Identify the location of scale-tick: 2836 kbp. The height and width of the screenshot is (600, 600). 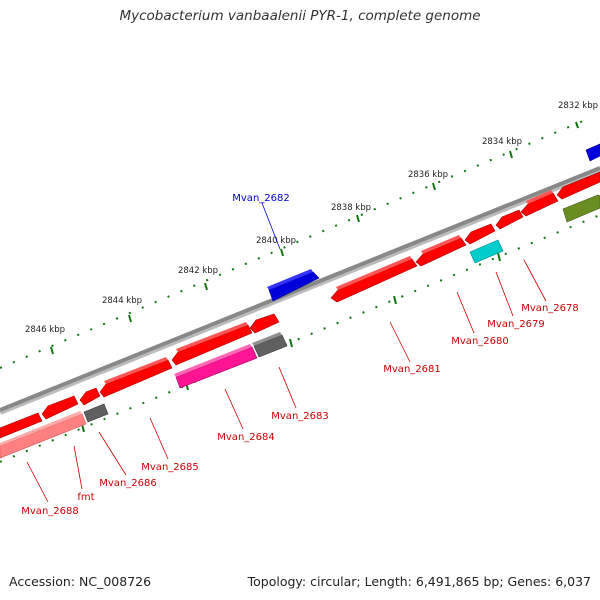
(428, 180).